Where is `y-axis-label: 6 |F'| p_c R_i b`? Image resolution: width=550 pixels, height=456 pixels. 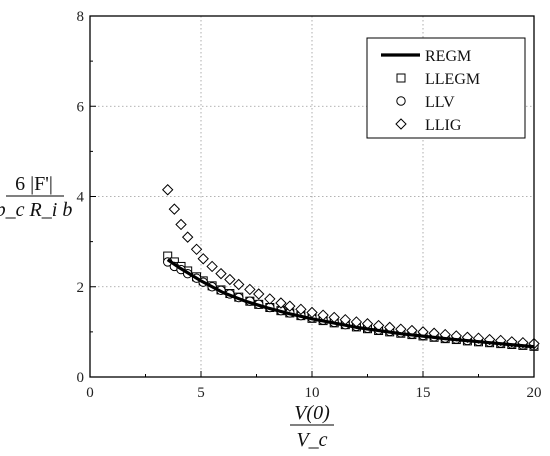 y-axis-label: 6 |F'| p_c R_i b is located at coordinates (36, 197).